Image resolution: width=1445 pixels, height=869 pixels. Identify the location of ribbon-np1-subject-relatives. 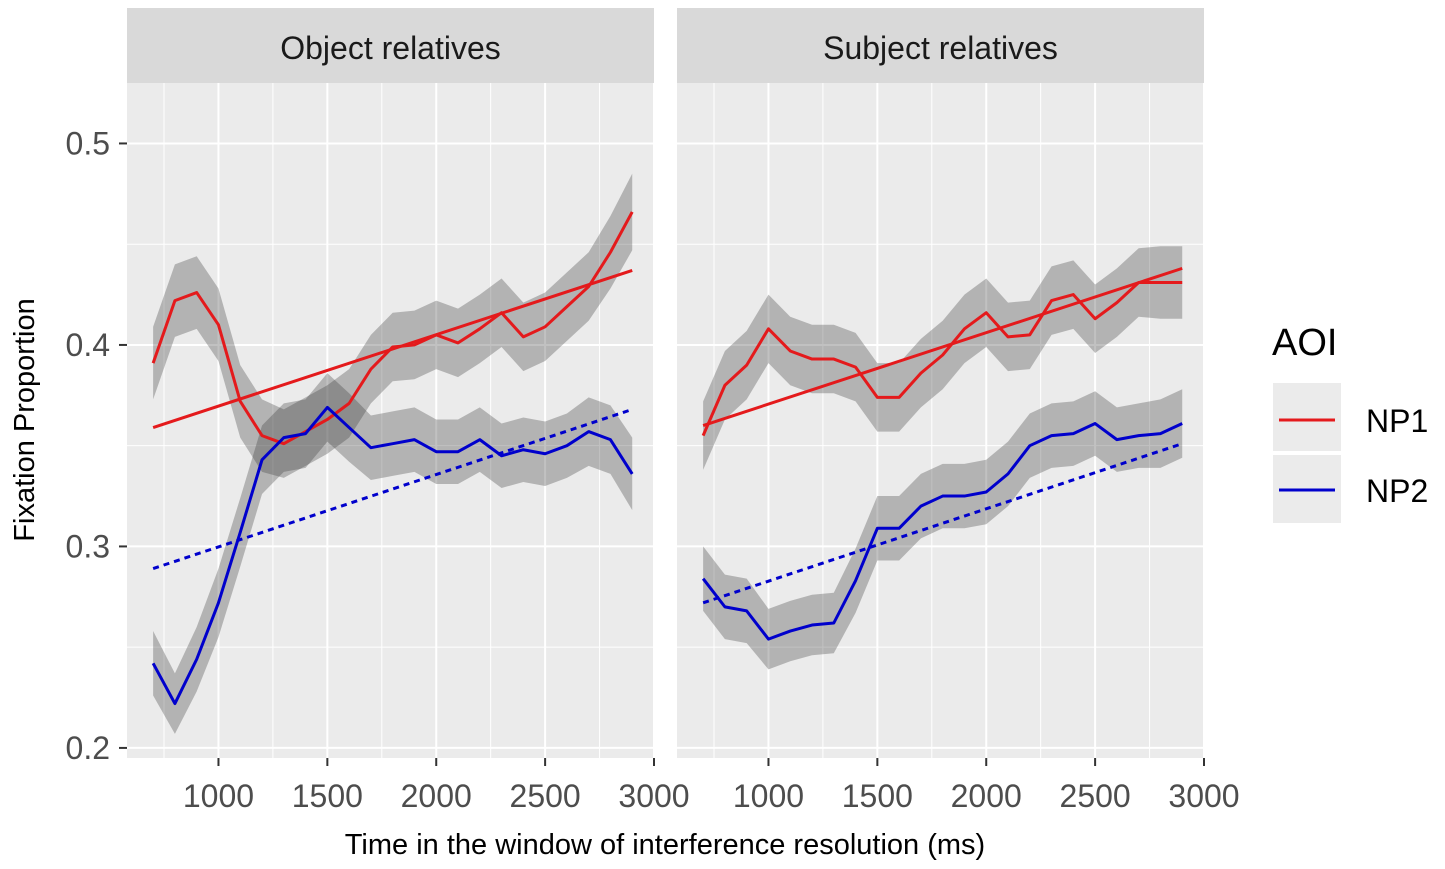
(943, 358).